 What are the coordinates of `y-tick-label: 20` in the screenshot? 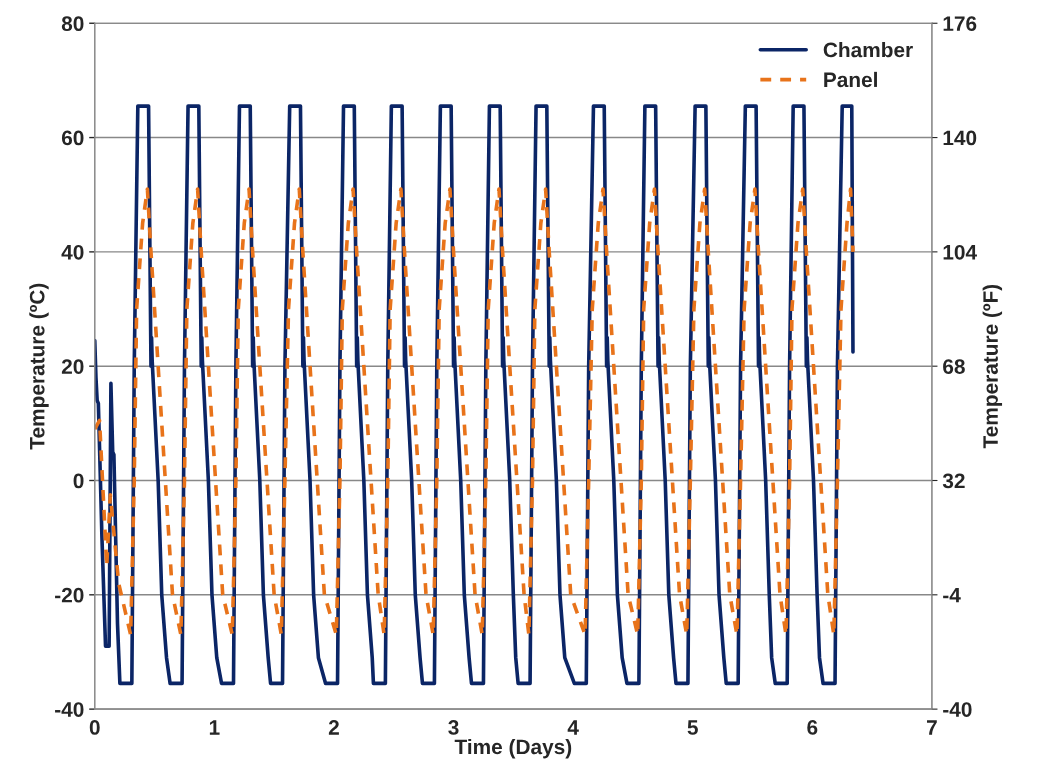 It's located at (72, 366).